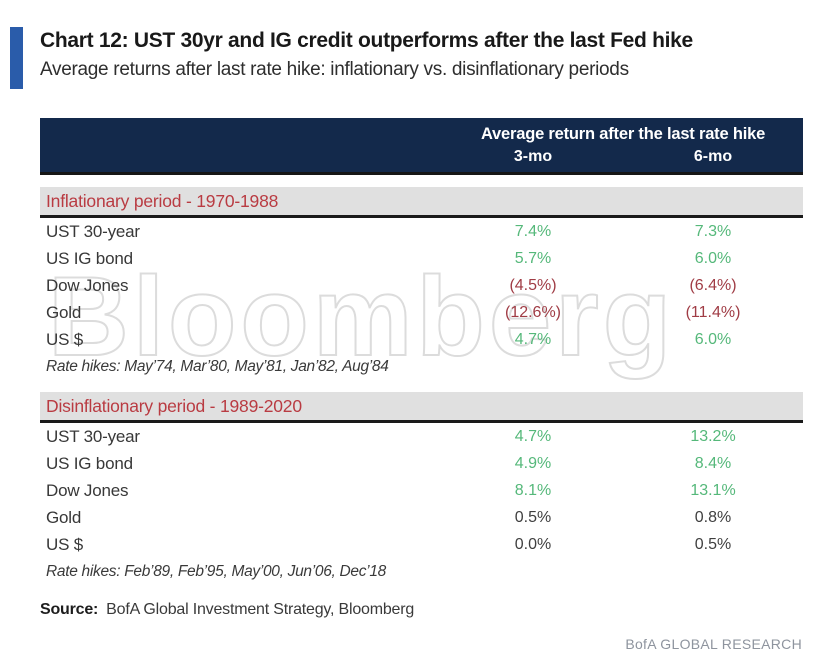 Image resolution: width=814 pixels, height=669 pixels. I want to click on table-row: US $ 0.0% 0.5%, so click(421, 544).